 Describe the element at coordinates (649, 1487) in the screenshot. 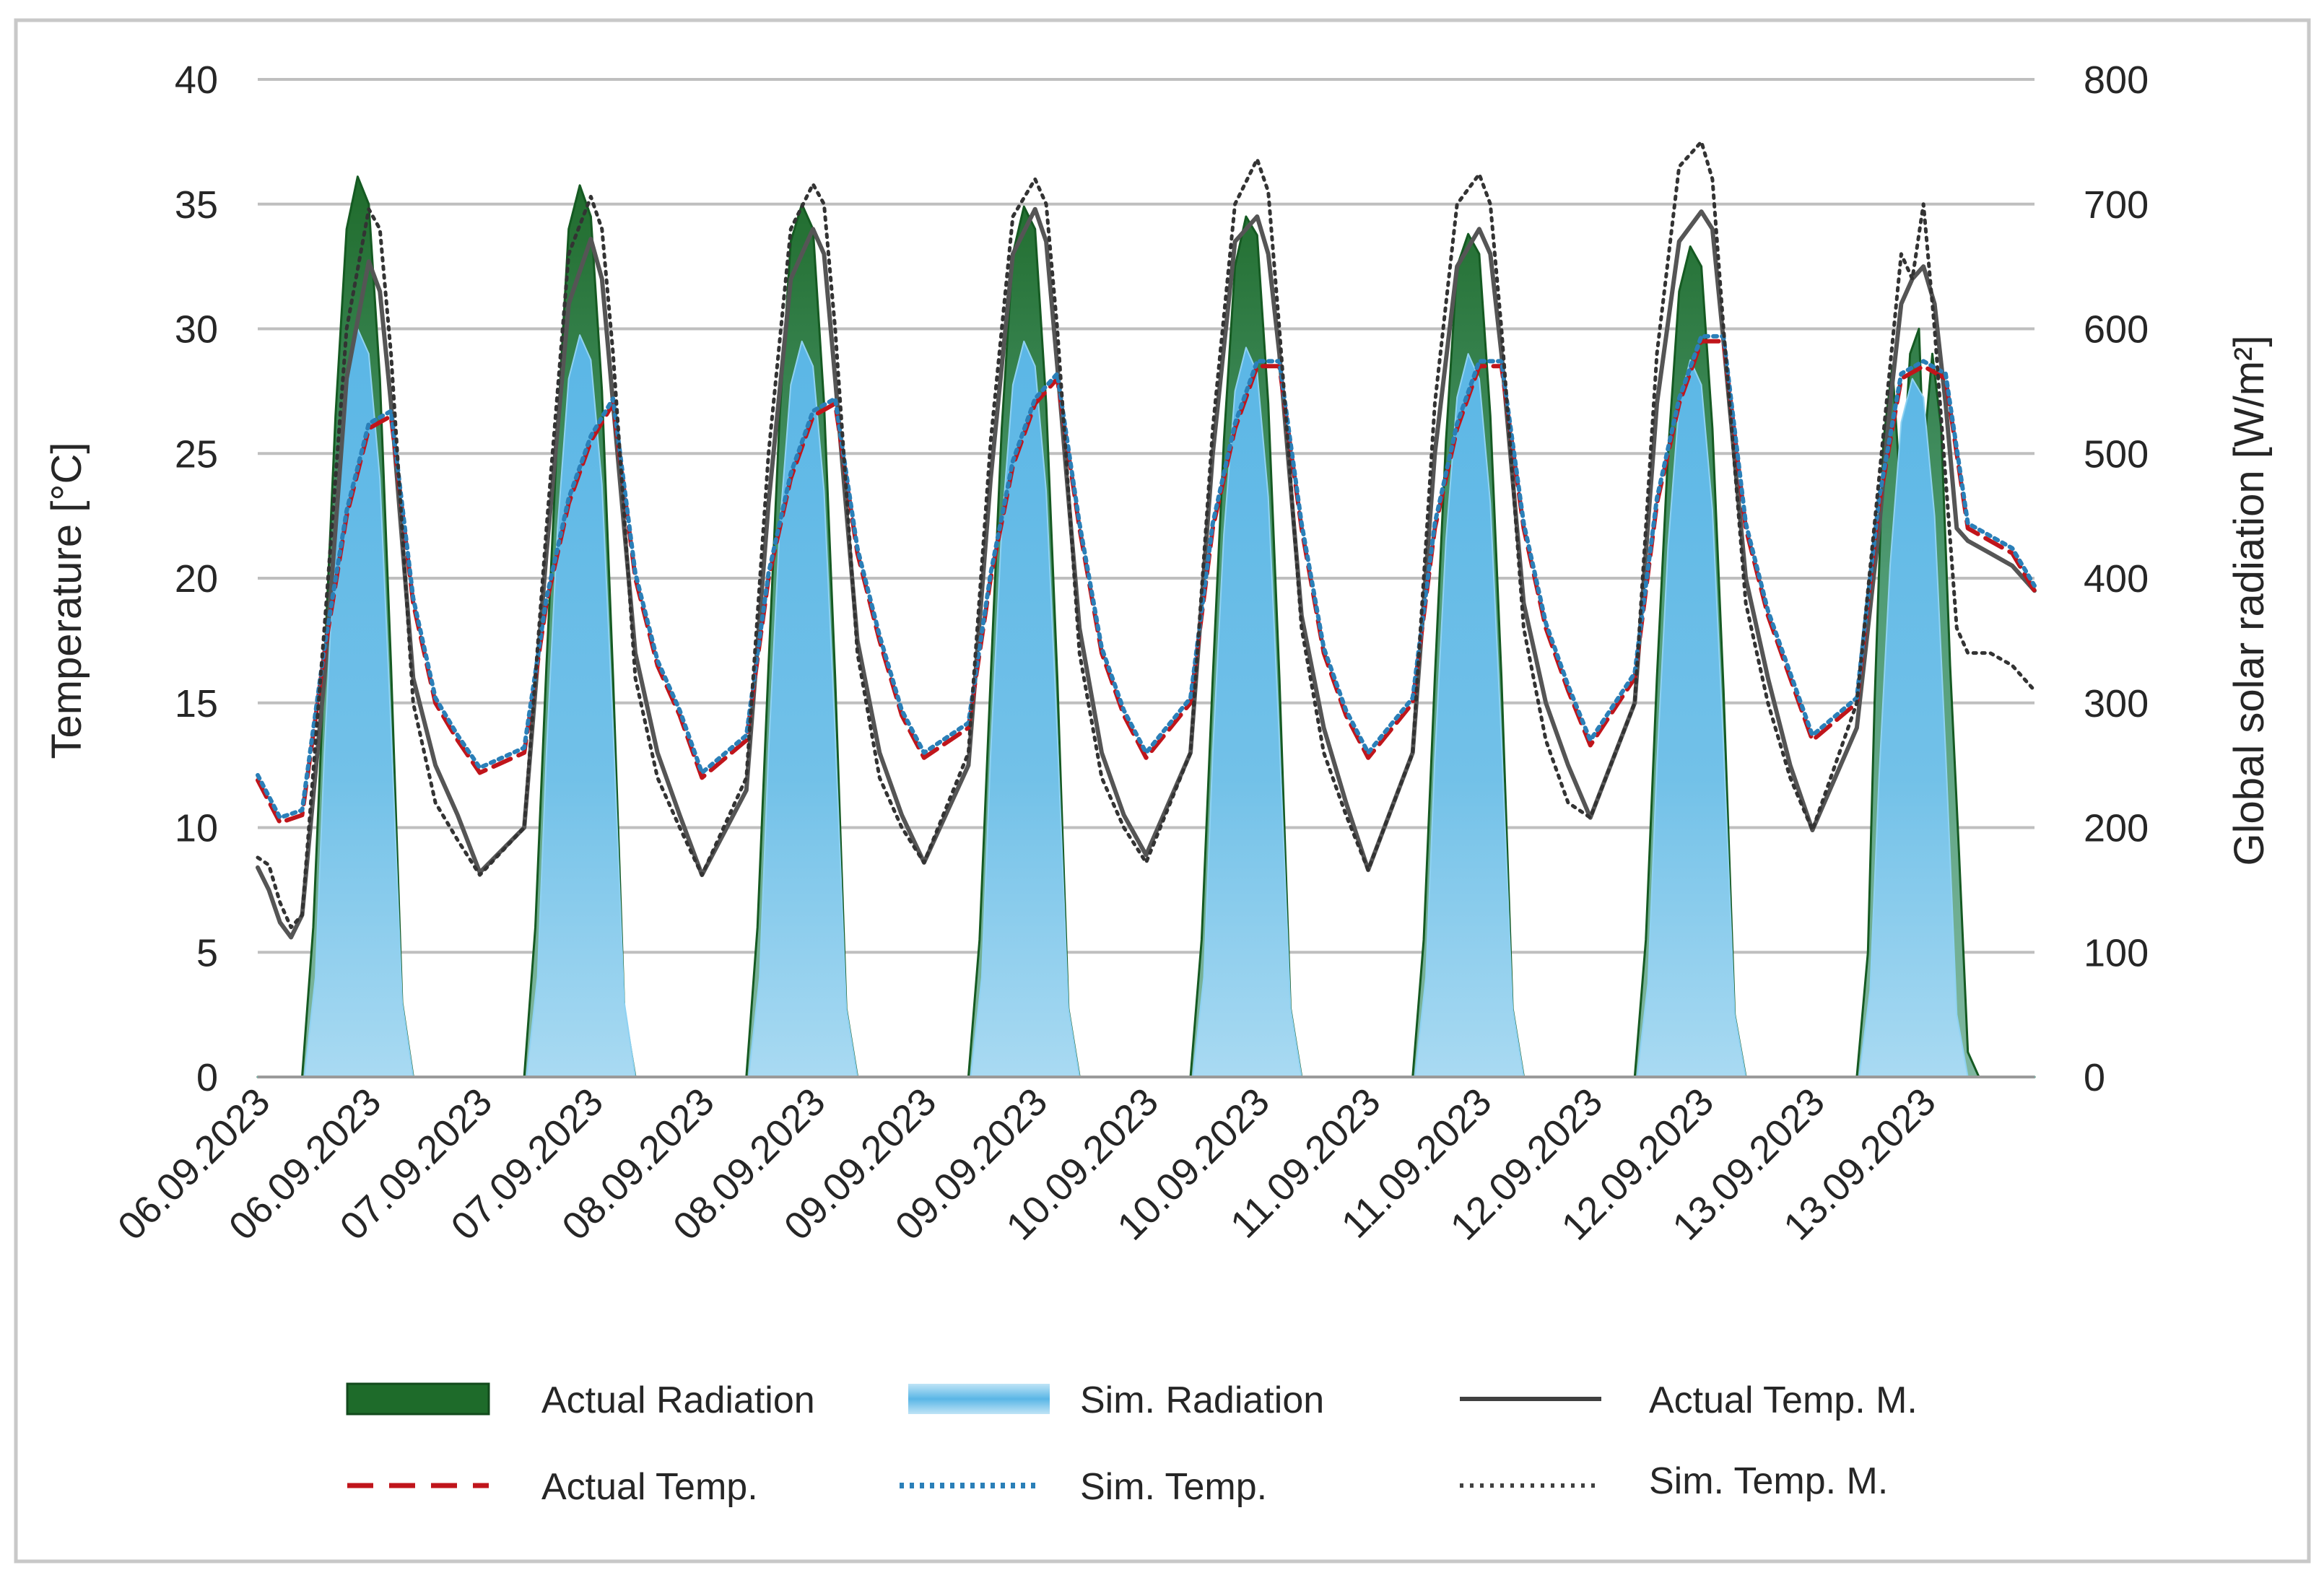

I see `legend-label-actual-temp: Actual Temp.` at that location.